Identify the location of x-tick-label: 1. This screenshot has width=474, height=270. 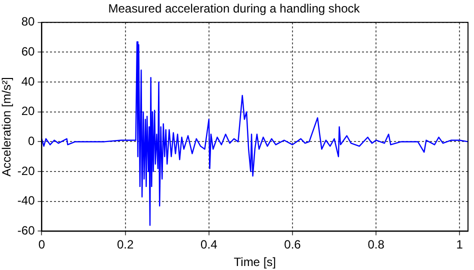
(460, 245).